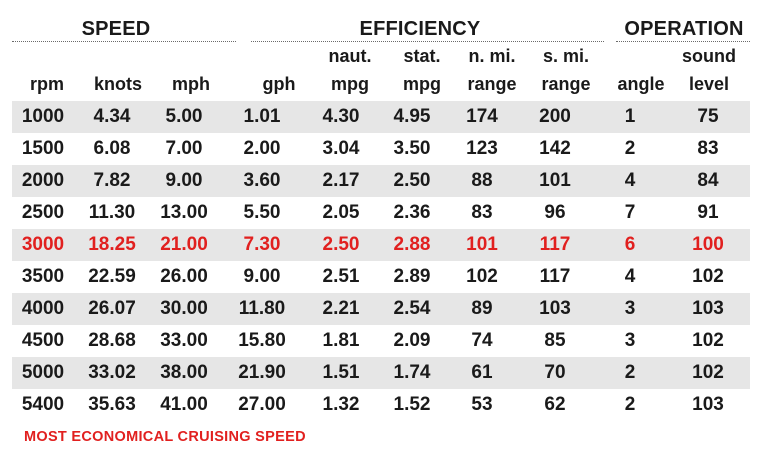  I want to click on cell-nmi-range: 61, so click(482, 373).